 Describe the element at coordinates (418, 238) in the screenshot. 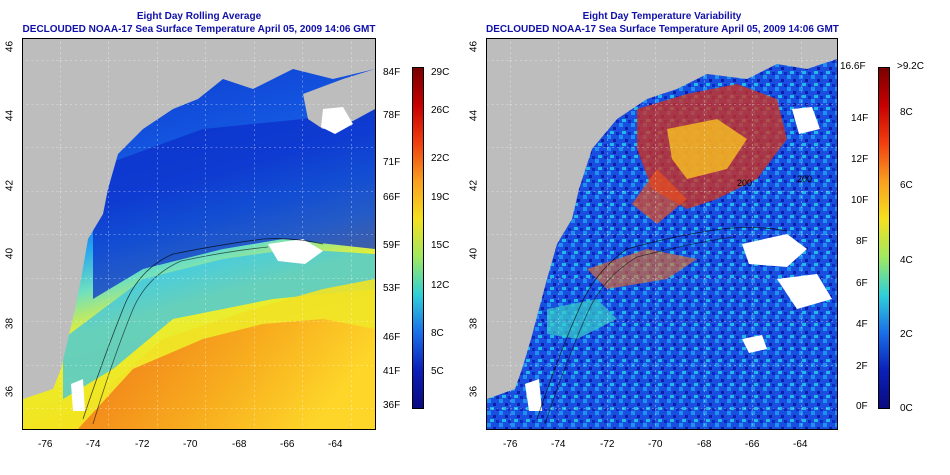

I see `left-colorbar` at that location.